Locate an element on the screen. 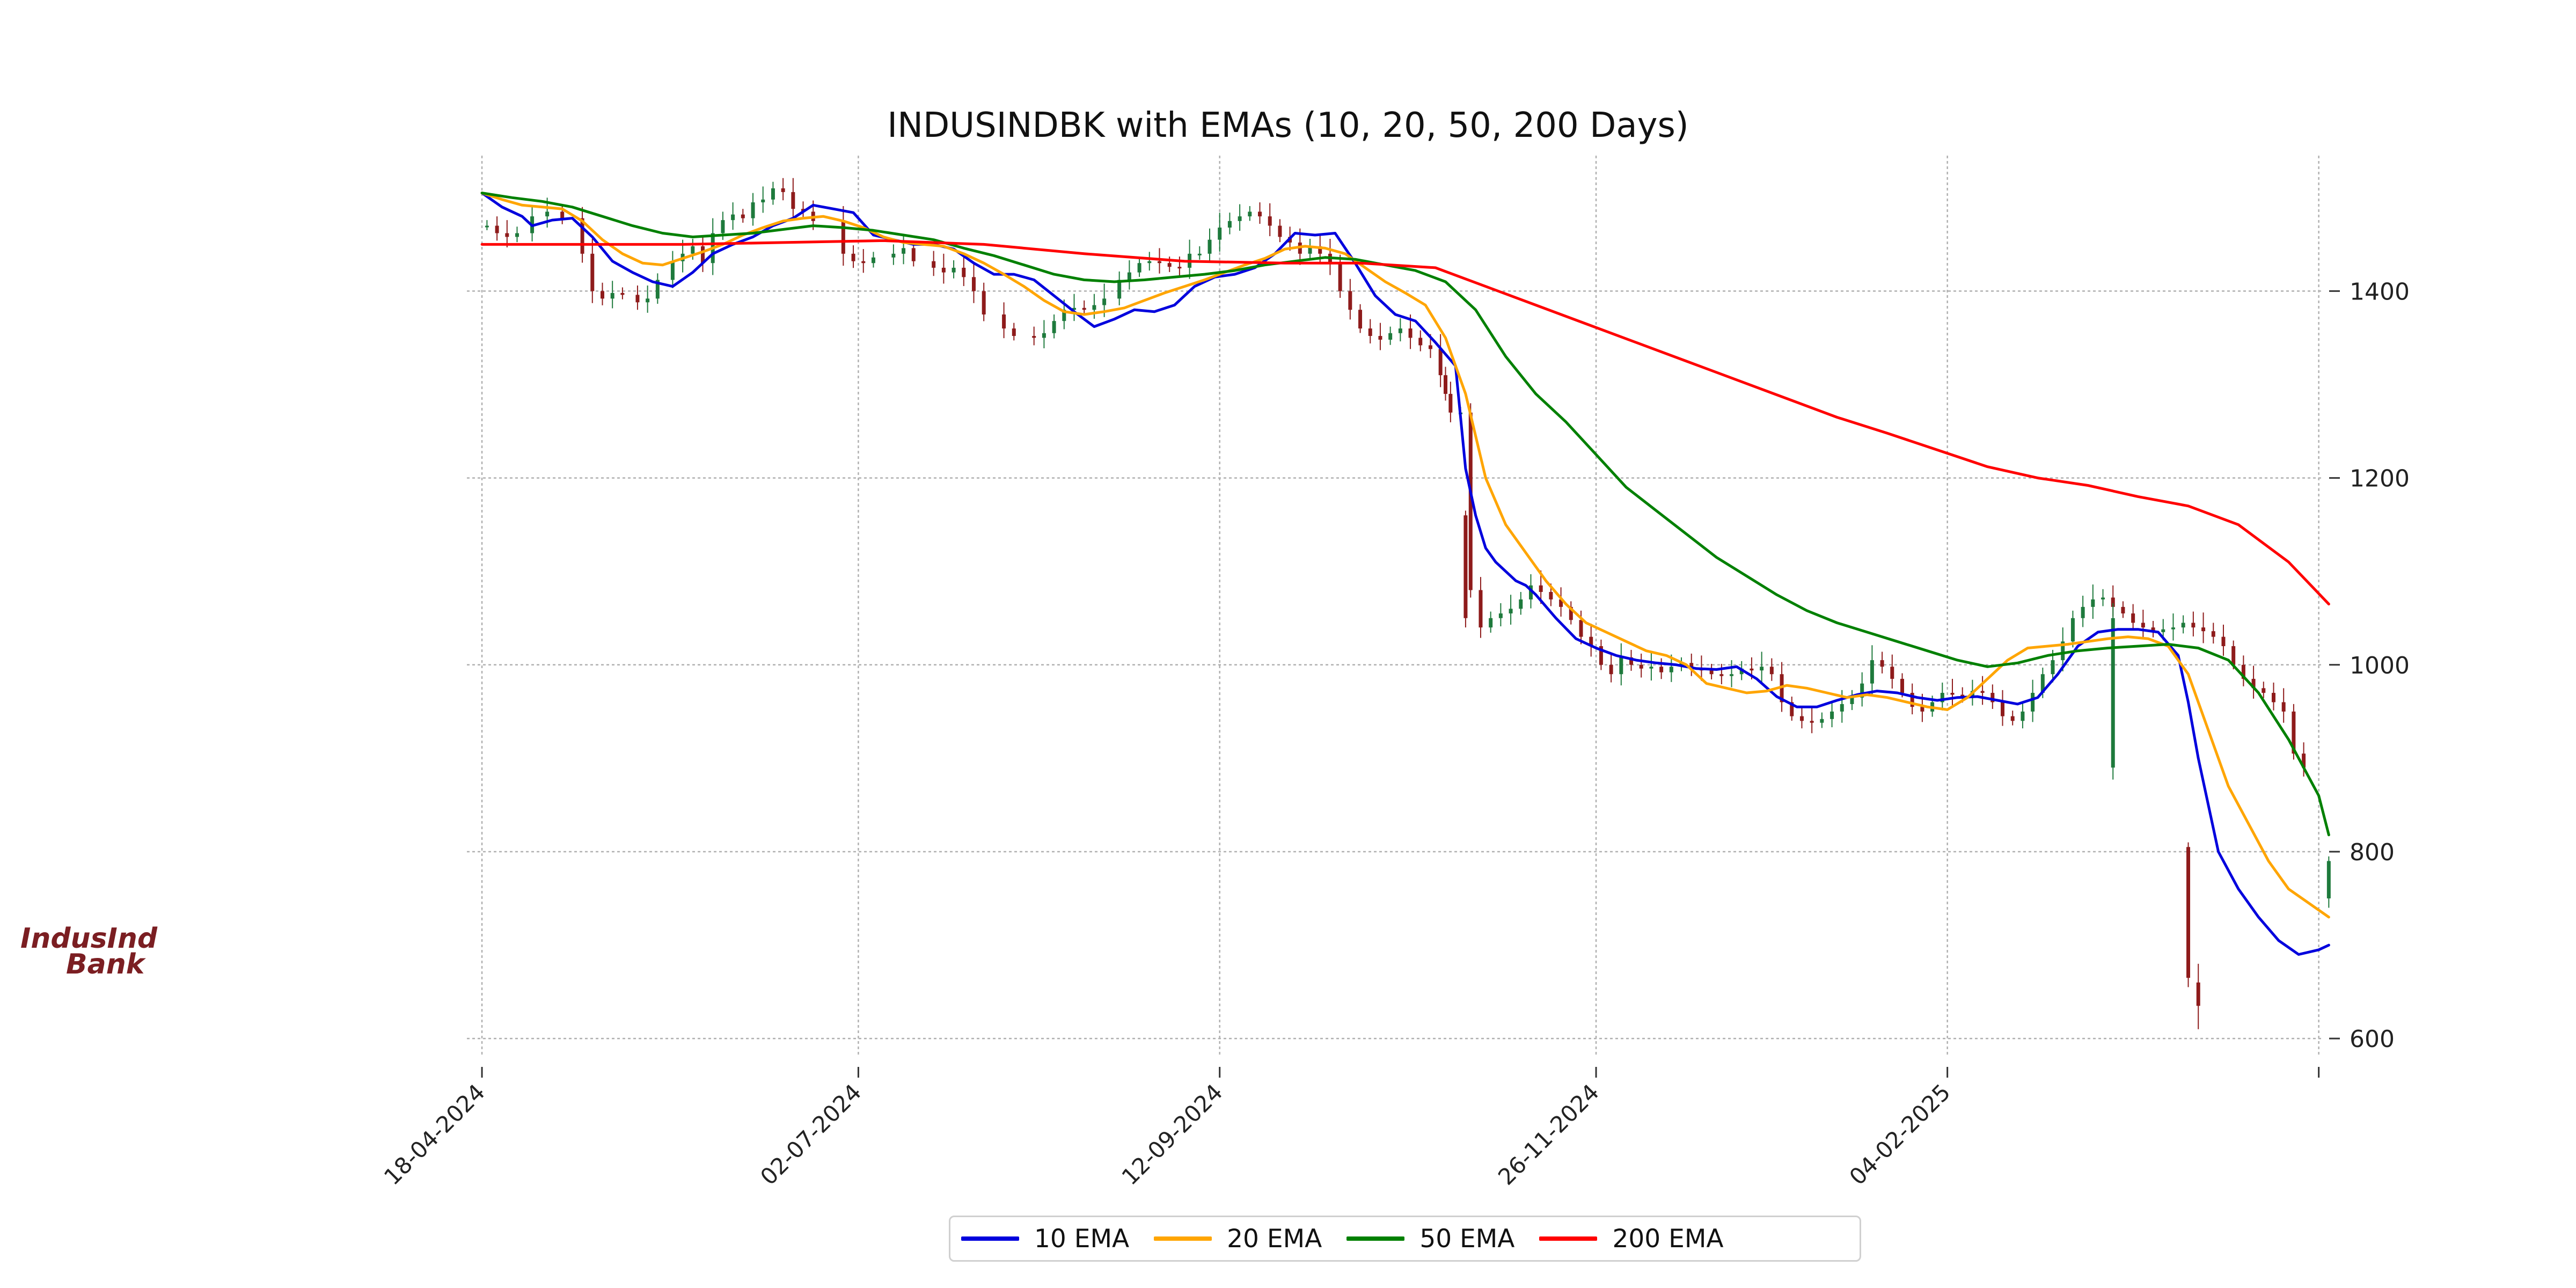 This screenshot has height=1288, width=2576. y-tick-label: 800 is located at coordinates (2372, 852).